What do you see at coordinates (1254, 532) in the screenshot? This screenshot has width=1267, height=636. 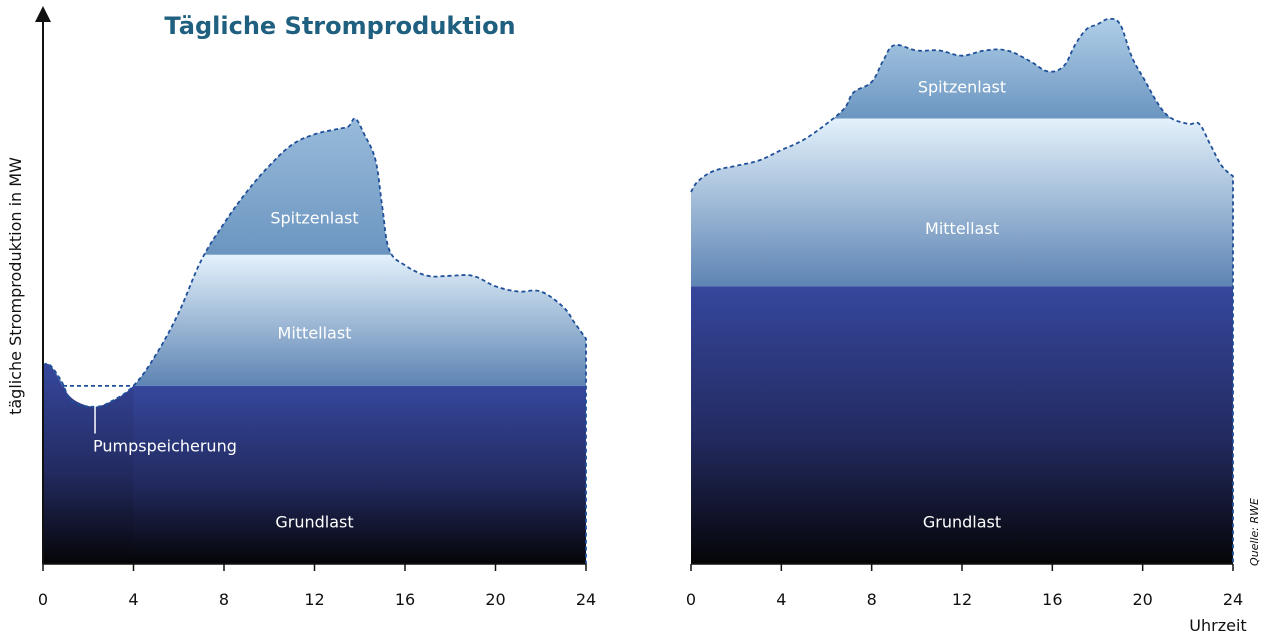 I see `source-credit: Quelle: RWE` at bounding box center [1254, 532].